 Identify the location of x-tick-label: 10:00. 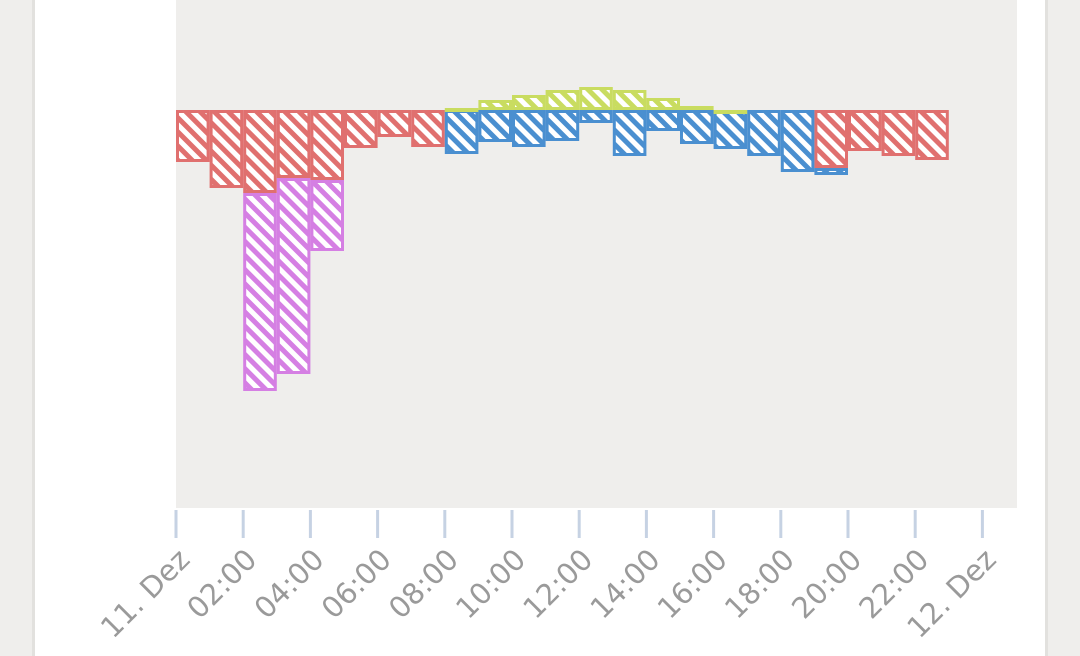
(490, 583).